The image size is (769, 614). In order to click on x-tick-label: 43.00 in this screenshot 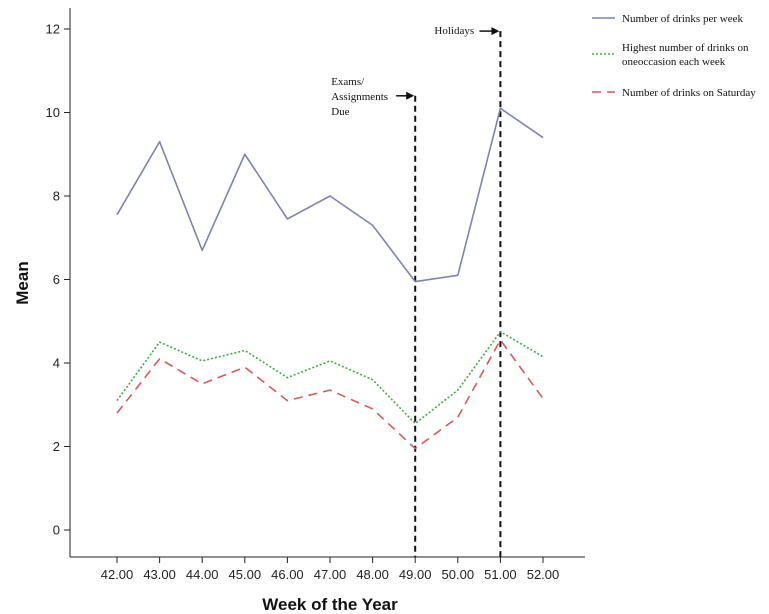, I will do `click(159, 574)`.